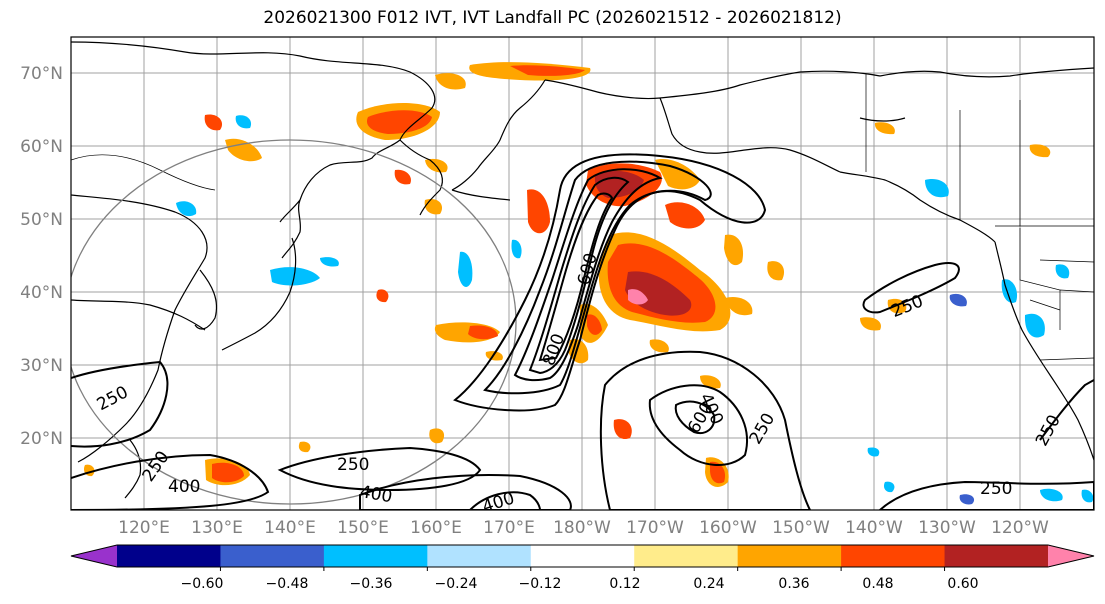  I want to click on contour-west-south, so click(170, 481).